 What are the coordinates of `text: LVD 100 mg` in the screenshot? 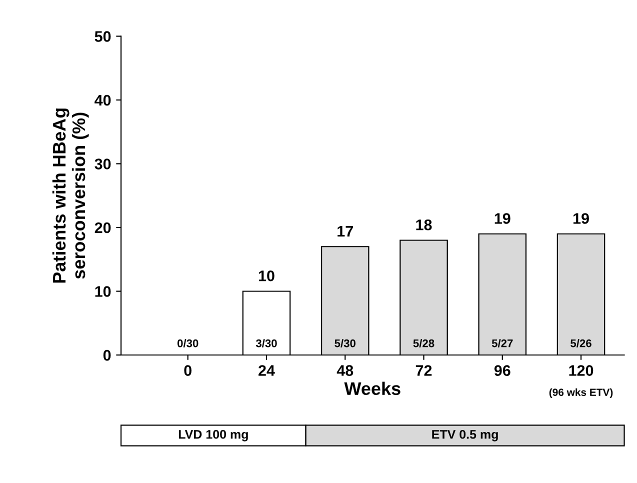 It's located at (213, 436).